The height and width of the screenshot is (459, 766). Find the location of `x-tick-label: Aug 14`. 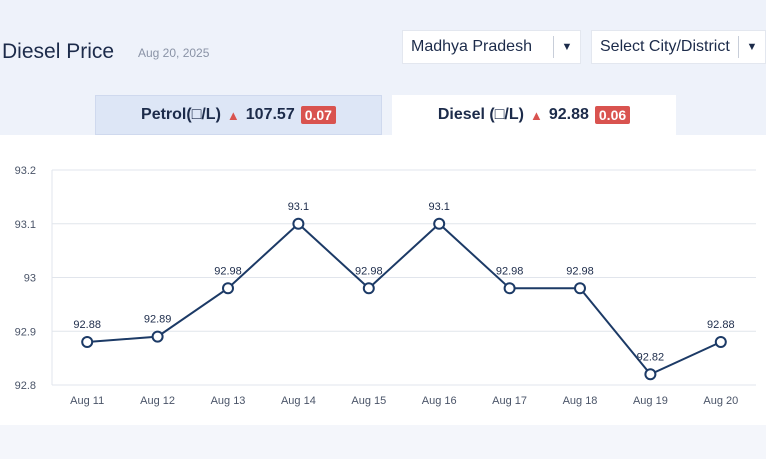

x-tick-label: Aug 14 is located at coordinates (298, 401).